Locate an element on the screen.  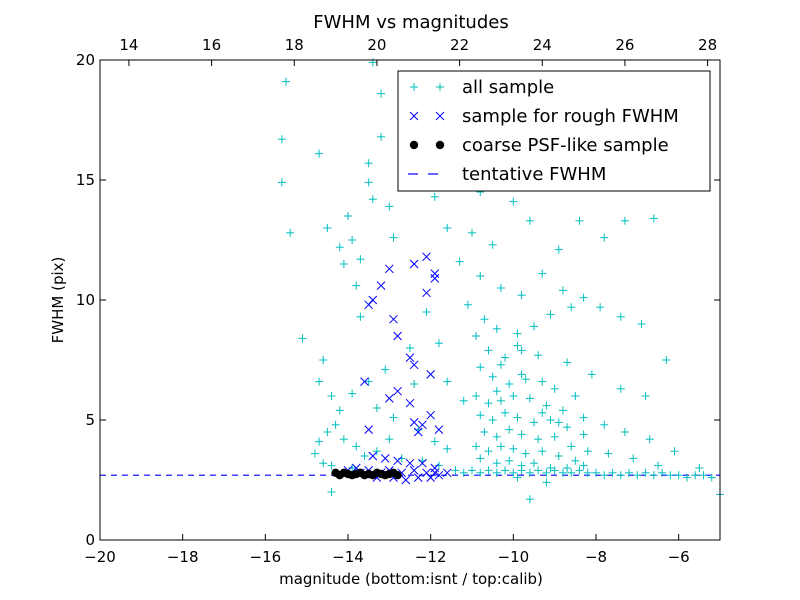
x-tick-label: −12 is located at coordinates (431, 557).